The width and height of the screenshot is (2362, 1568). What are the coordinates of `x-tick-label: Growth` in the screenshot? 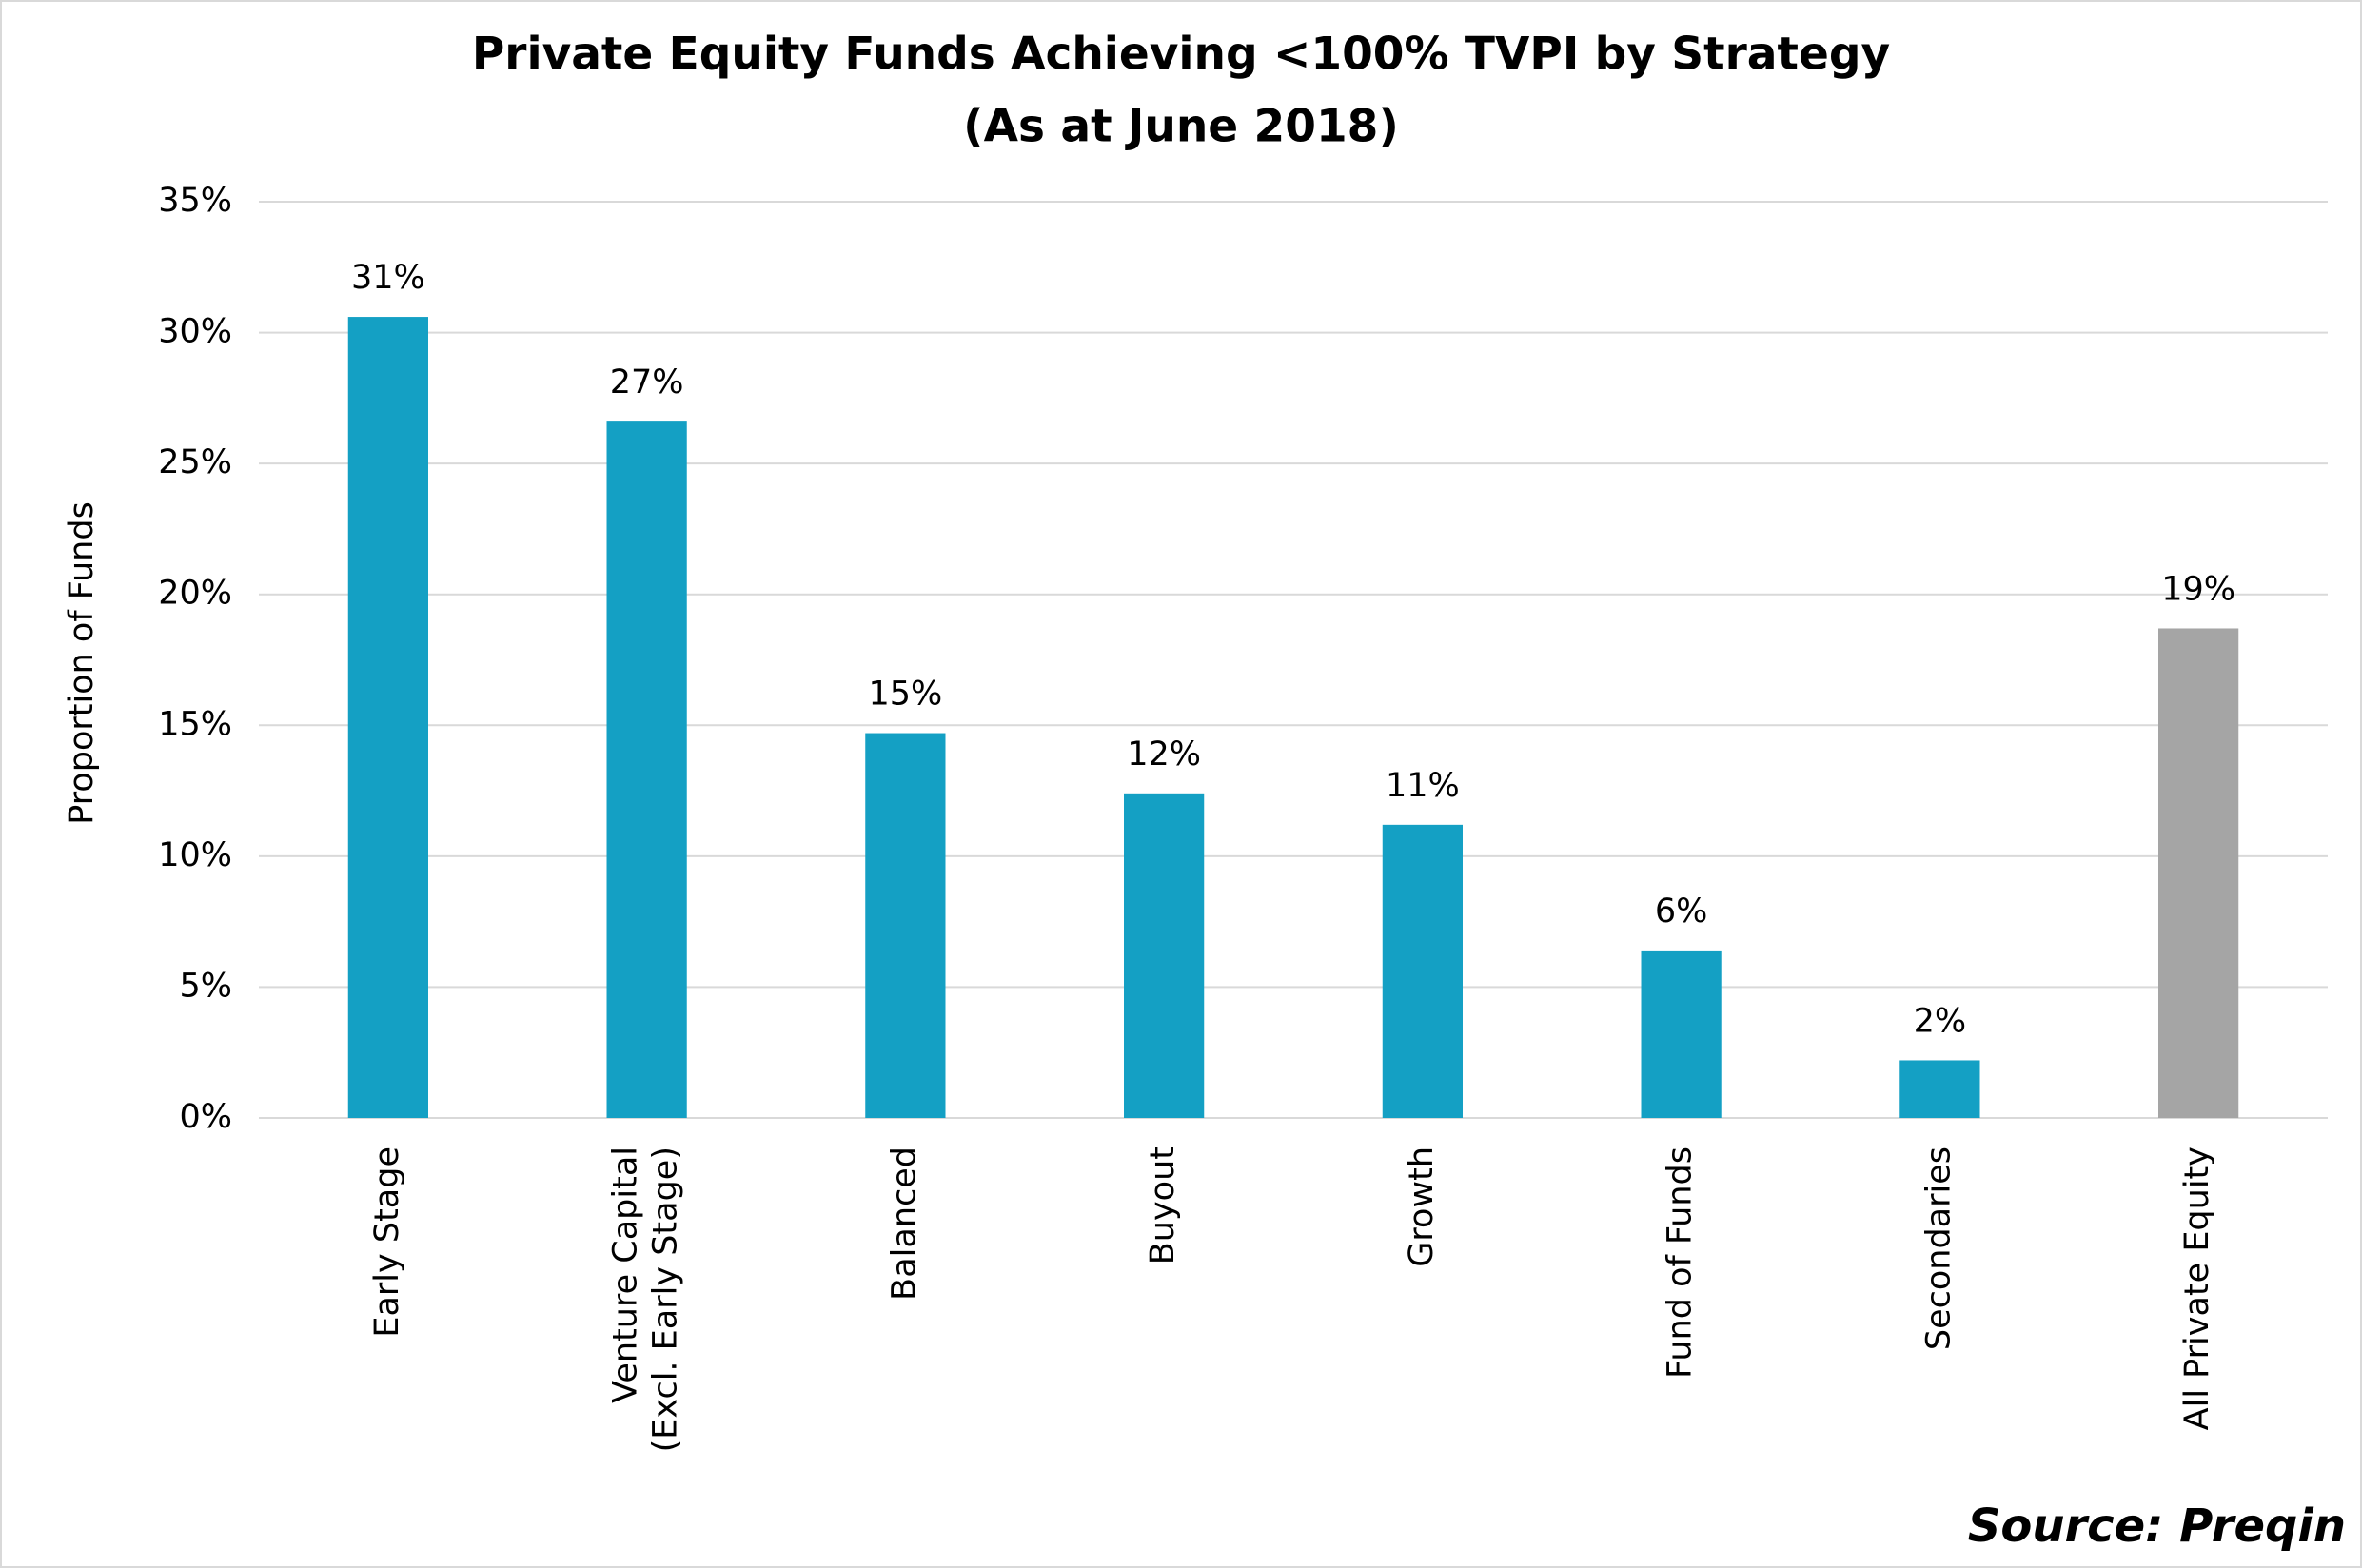 It's located at (1422, 1207).